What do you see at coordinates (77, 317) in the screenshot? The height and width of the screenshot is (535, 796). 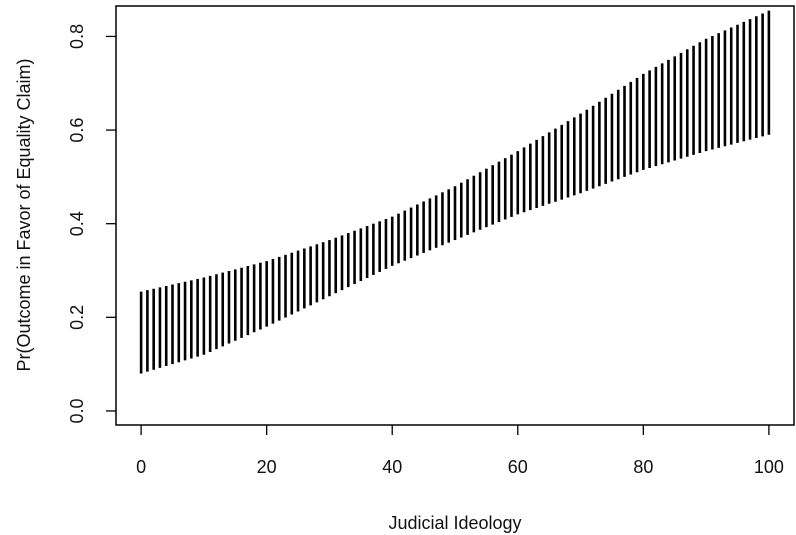 I see `y-tick-label: 0.2` at bounding box center [77, 317].